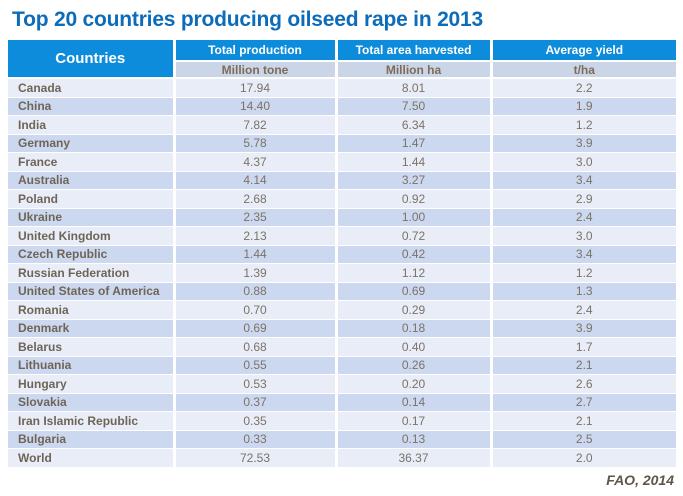  What do you see at coordinates (92, 458) in the screenshot?
I see `country-cell: World` at bounding box center [92, 458].